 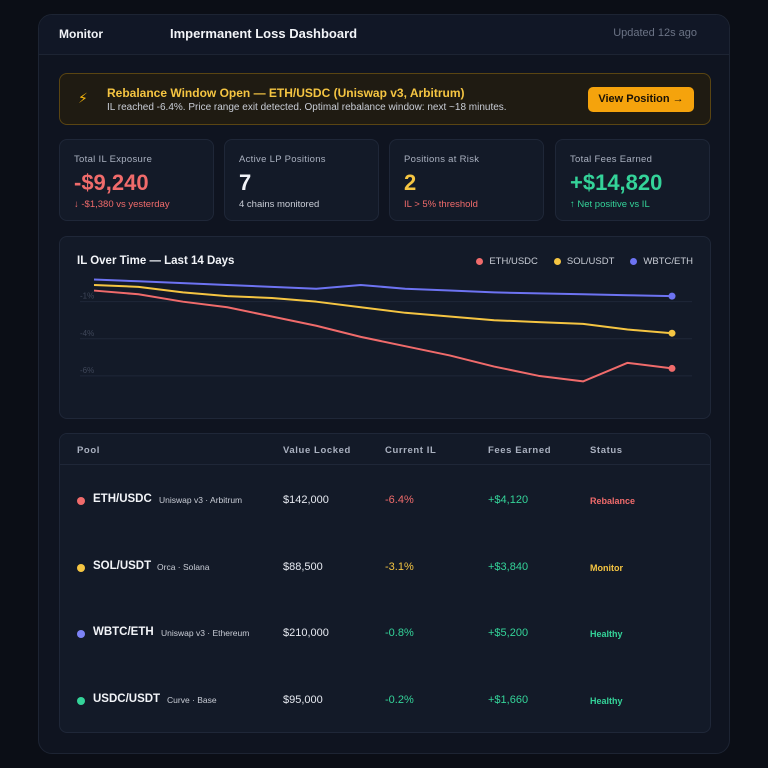 I want to click on chart-legend: ETH/USDC SOL/USDT WBTC/ETH, so click(x=584, y=261).